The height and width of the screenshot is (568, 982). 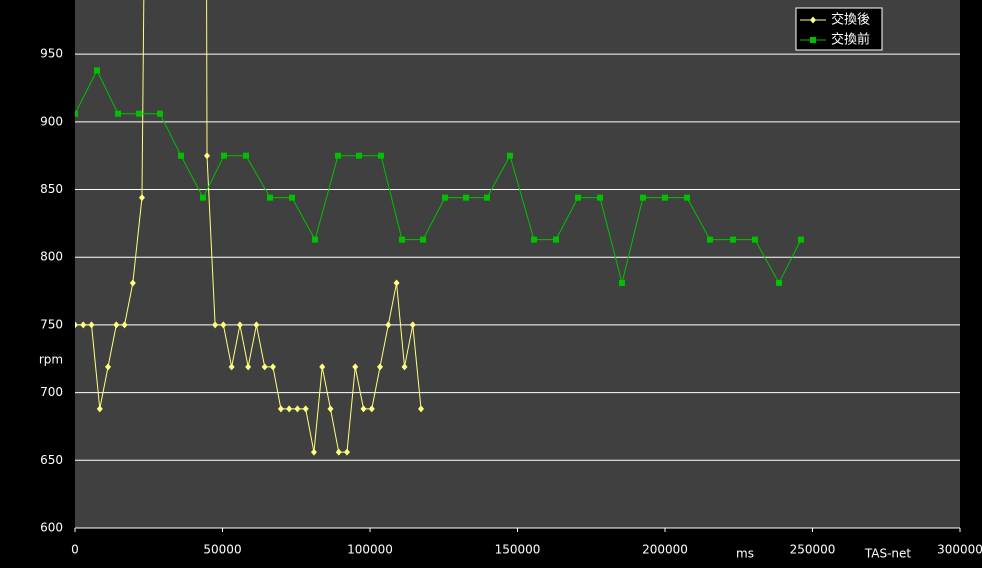 What do you see at coordinates (51, 121) in the screenshot?
I see `y-tick-label: 900` at bounding box center [51, 121].